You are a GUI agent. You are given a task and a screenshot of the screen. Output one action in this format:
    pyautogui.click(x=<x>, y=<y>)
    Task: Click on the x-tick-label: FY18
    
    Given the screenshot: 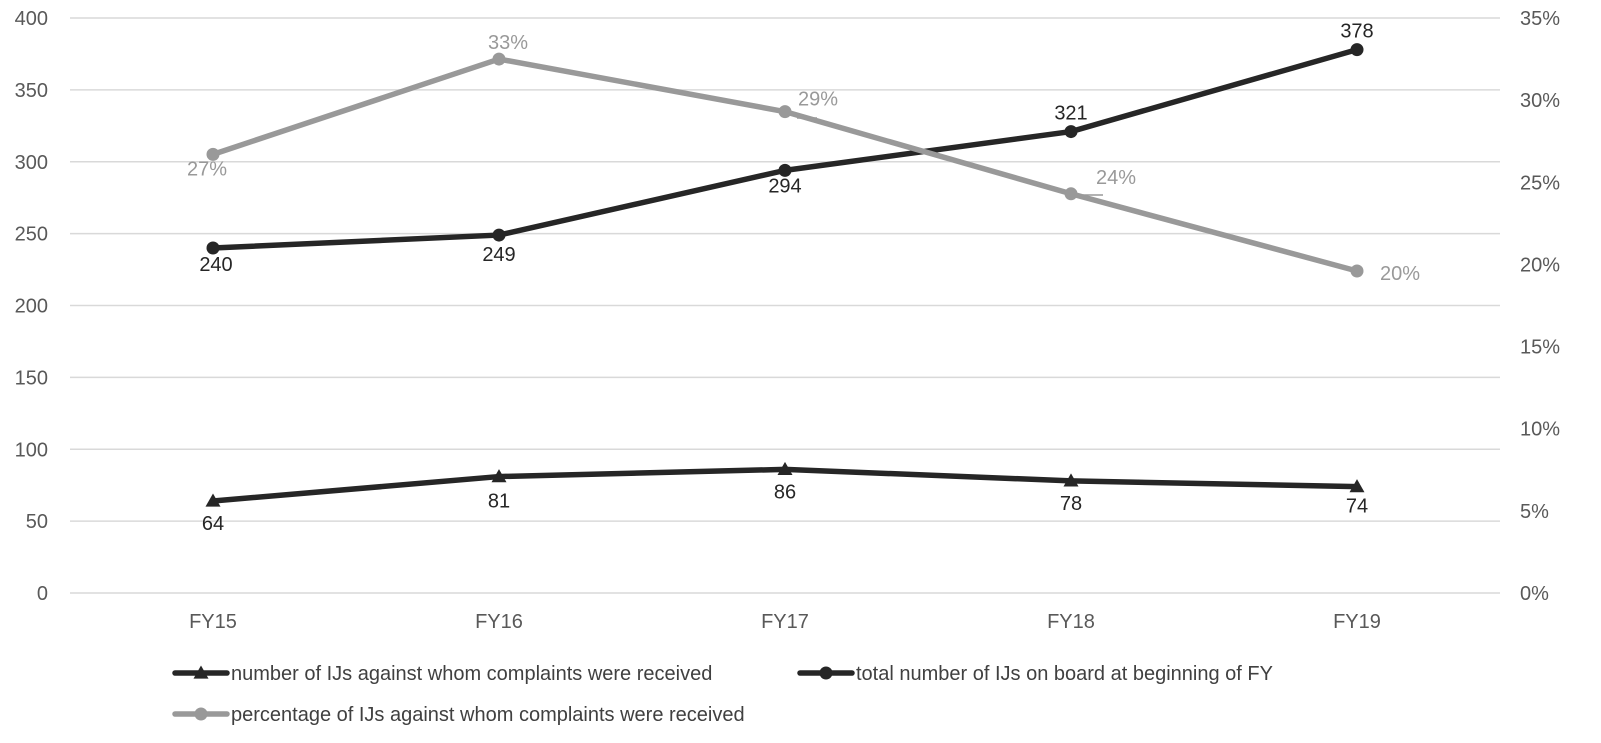 What is the action you would take?
    pyautogui.click(x=1071, y=622)
    